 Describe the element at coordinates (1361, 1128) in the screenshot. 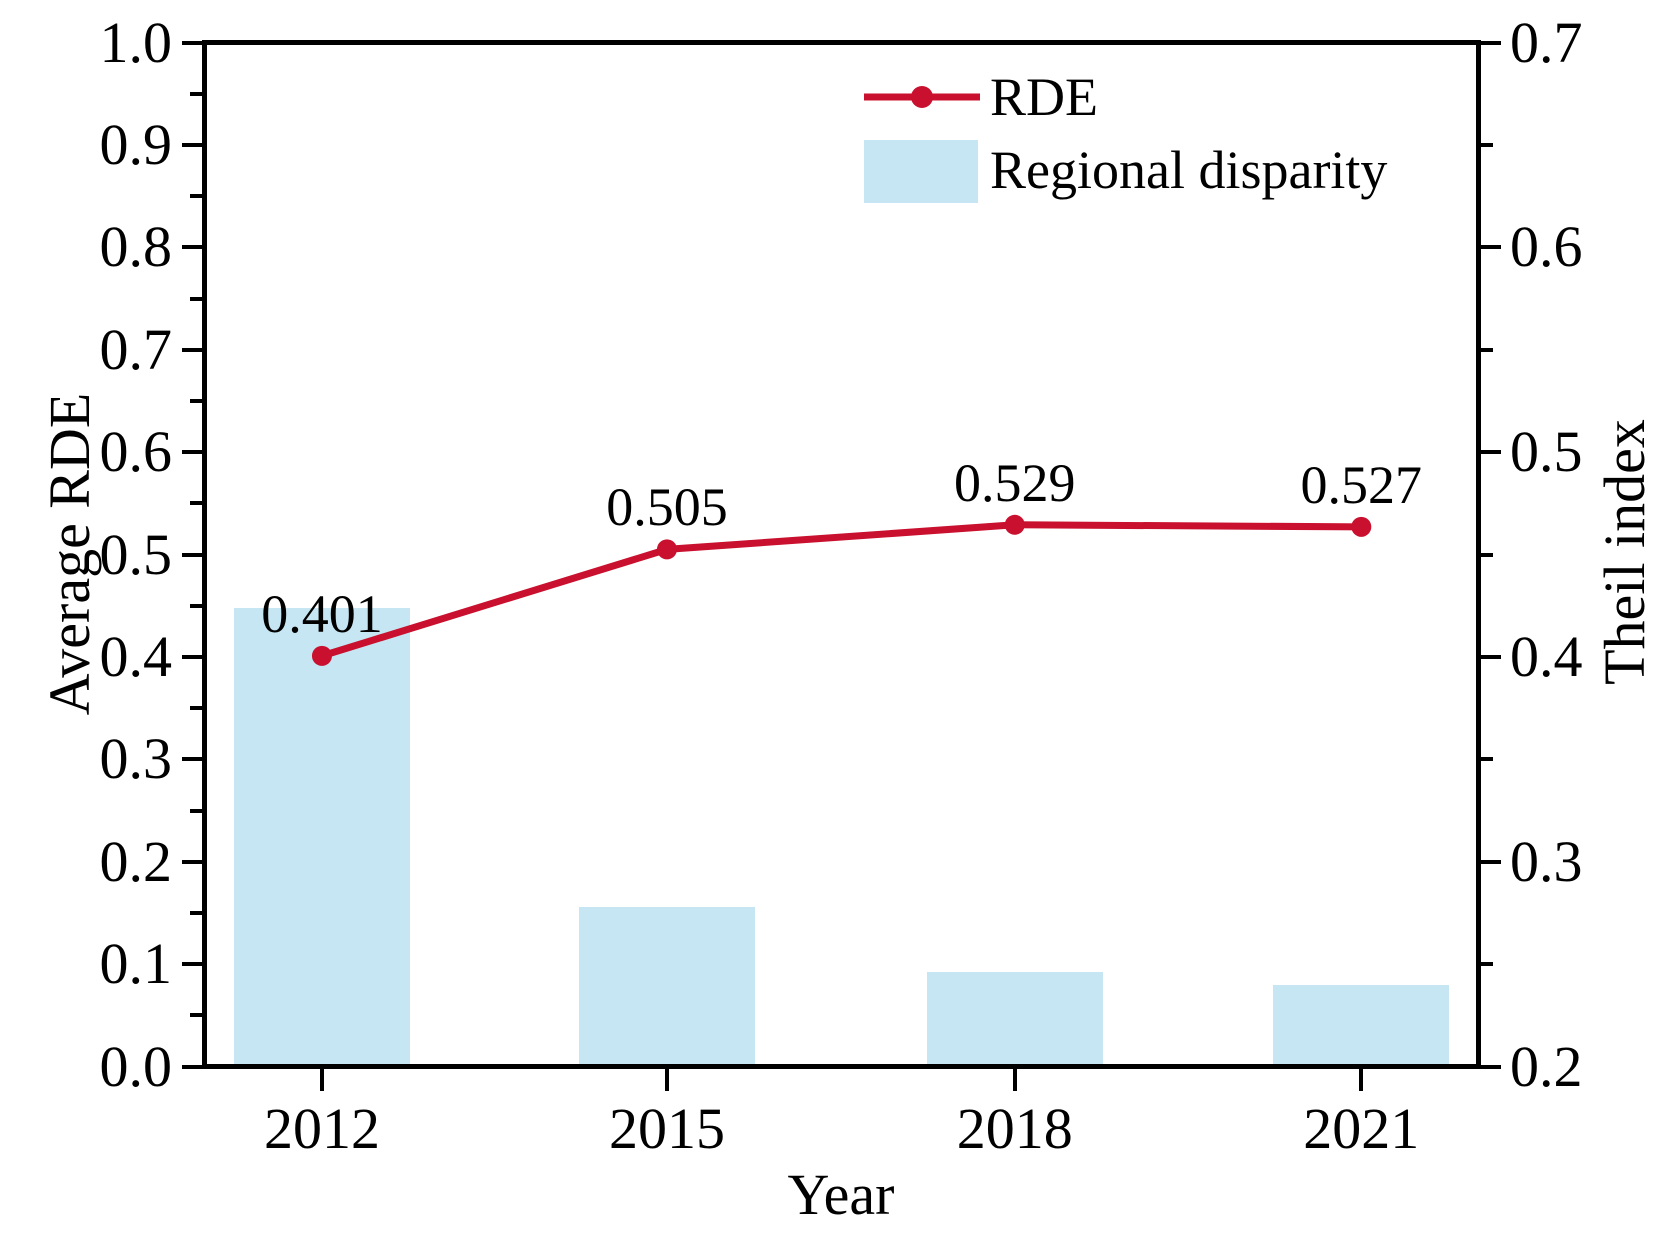

I see `x-axis-tick-label: 2021` at that location.